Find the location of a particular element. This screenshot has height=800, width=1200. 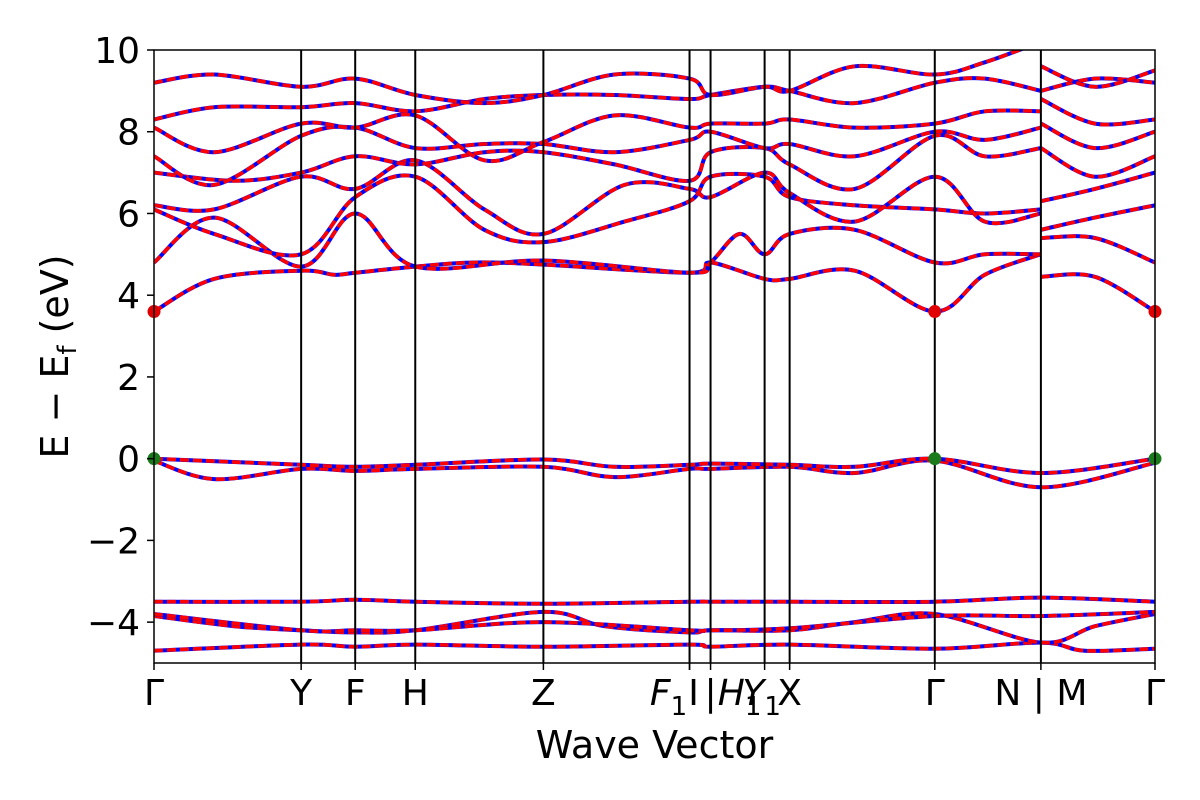

x-tick-label: Z is located at coordinates (543, 693).